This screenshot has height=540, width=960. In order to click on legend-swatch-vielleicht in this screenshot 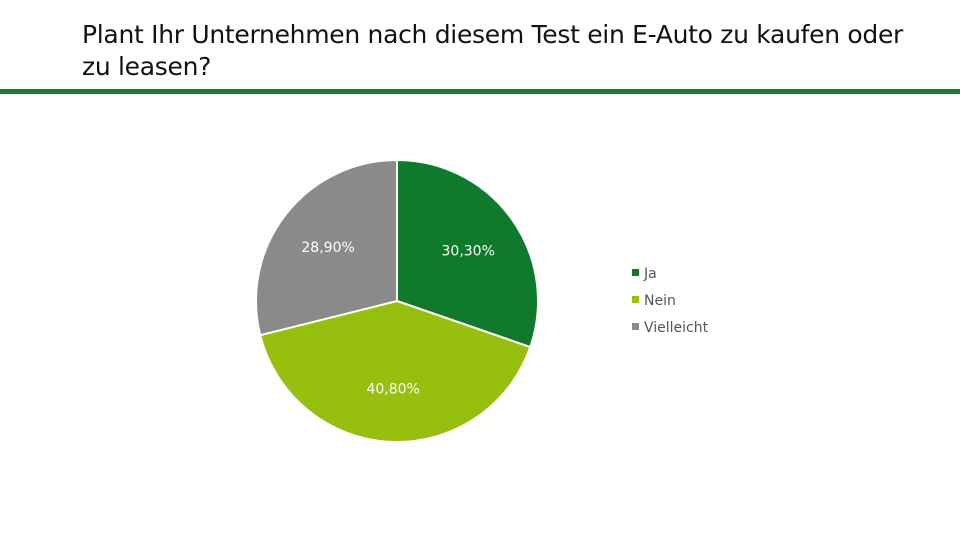, I will do `click(635, 326)`.